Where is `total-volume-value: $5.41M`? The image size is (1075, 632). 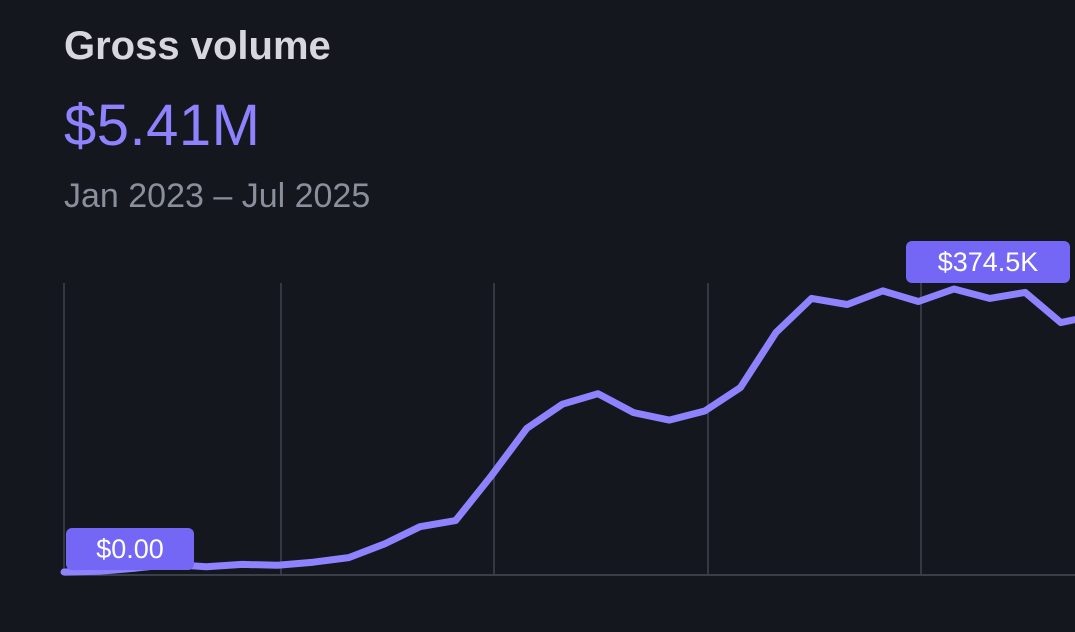 total-volume-value: $5.41M is located at coordinates (162, 125).